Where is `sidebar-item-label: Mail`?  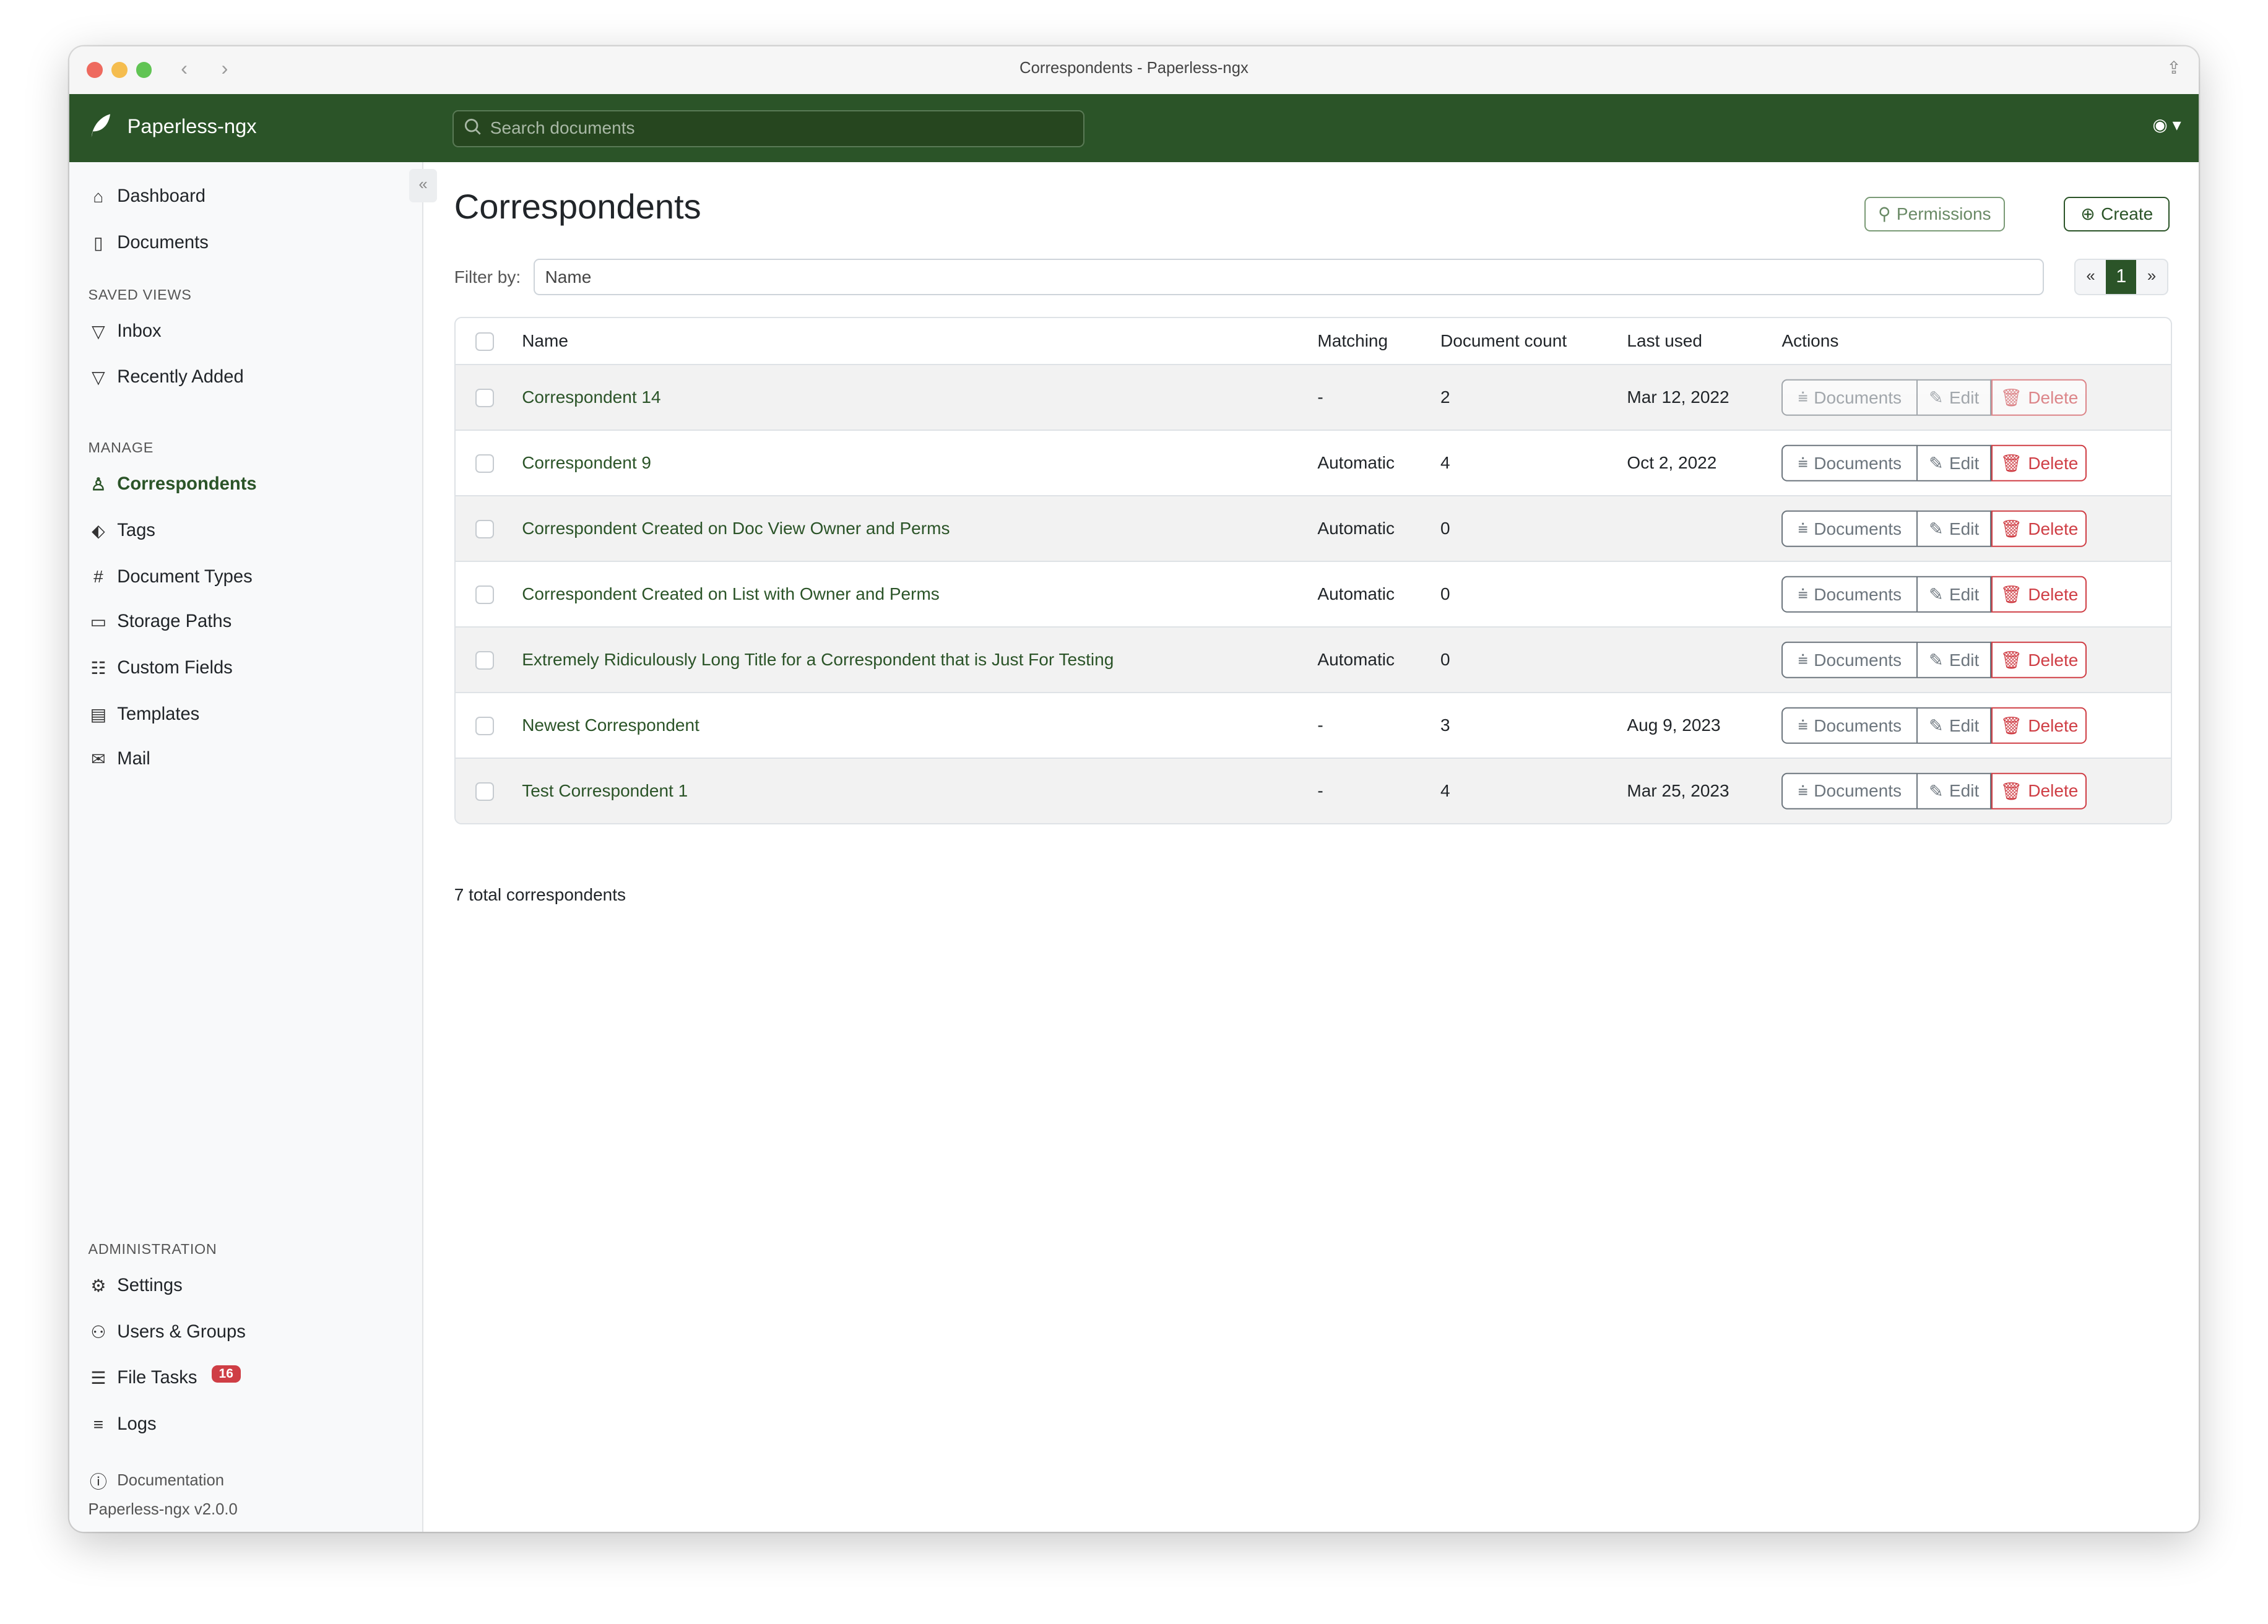
sidebar-item-label: Mail is located at coordinates (133, 759).